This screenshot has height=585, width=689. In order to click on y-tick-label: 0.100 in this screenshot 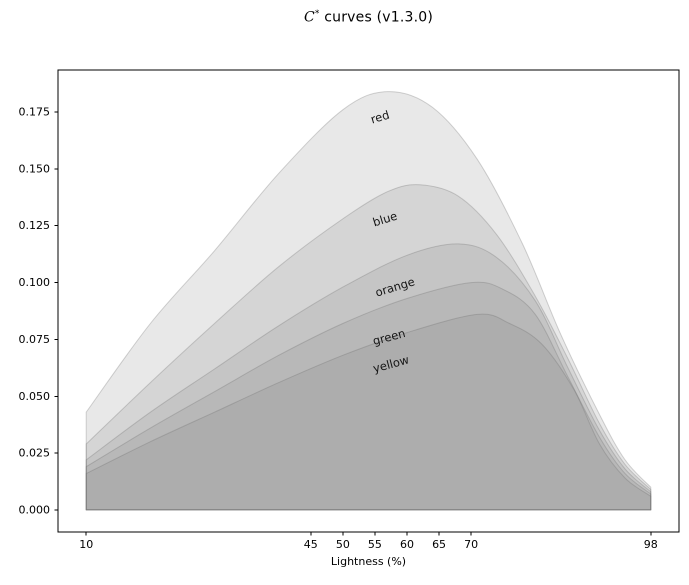, I will do `click(35, 282)`.